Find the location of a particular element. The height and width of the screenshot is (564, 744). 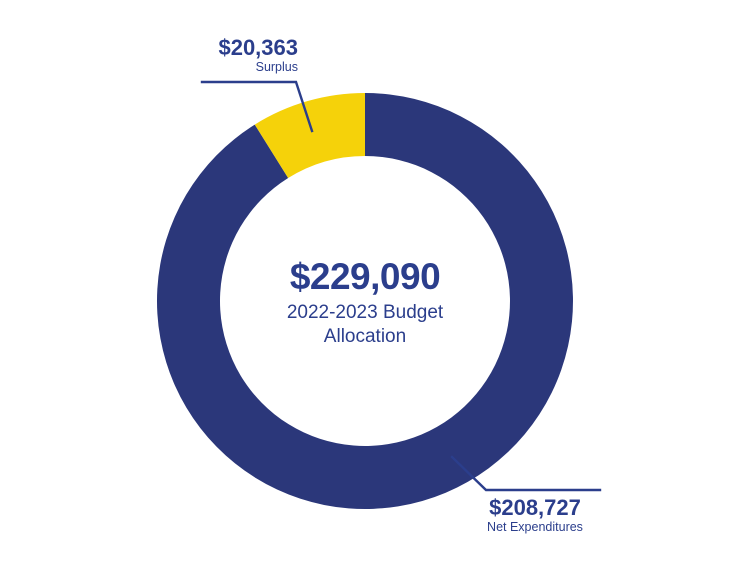

callout-net-expenditures: $208,727 Net Expenditures is located at coordinates (535, 515).